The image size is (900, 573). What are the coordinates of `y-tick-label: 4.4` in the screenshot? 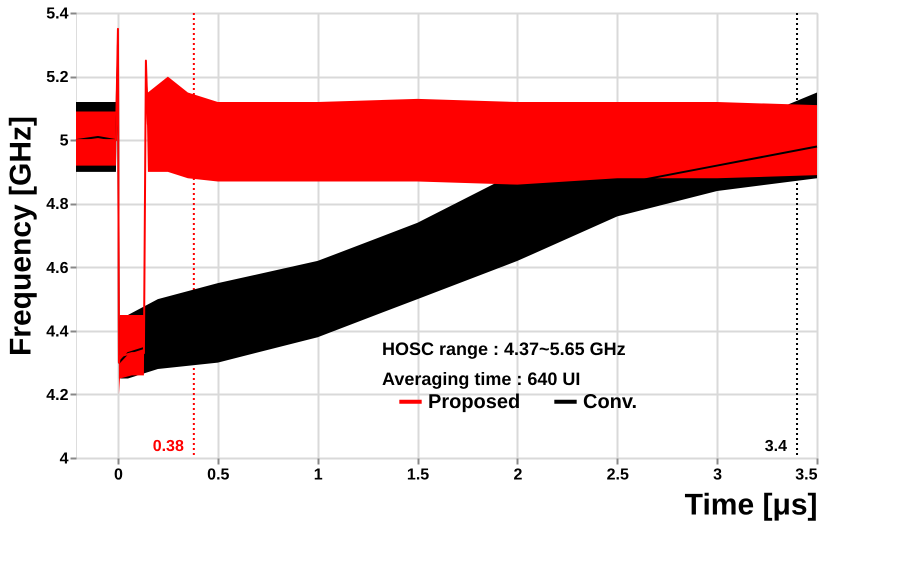 It's located at (57, 331).